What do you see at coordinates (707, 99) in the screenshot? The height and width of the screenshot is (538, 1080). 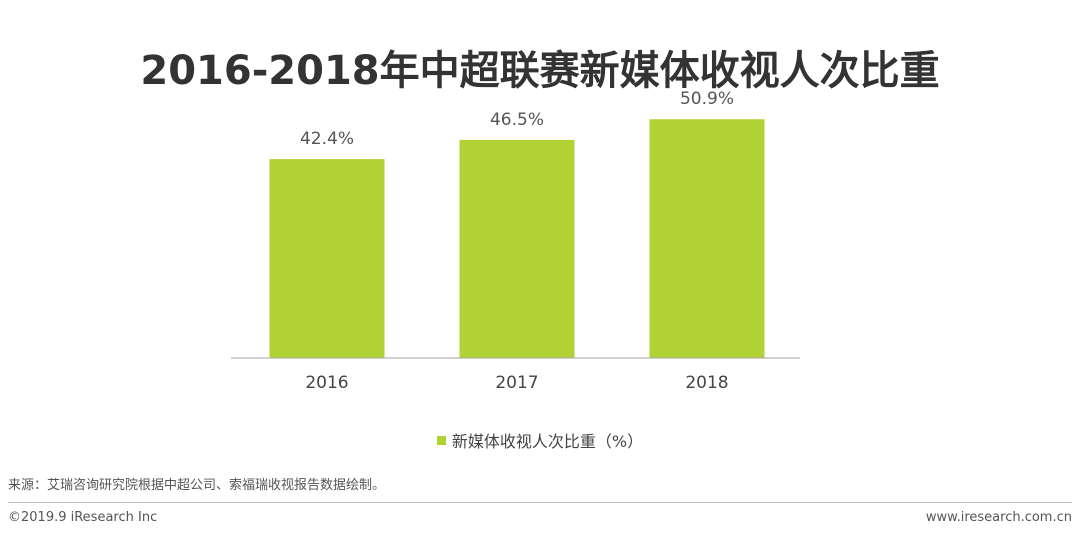 I see `value-label-2018: 50.9%` at bounding box center [707, 99].